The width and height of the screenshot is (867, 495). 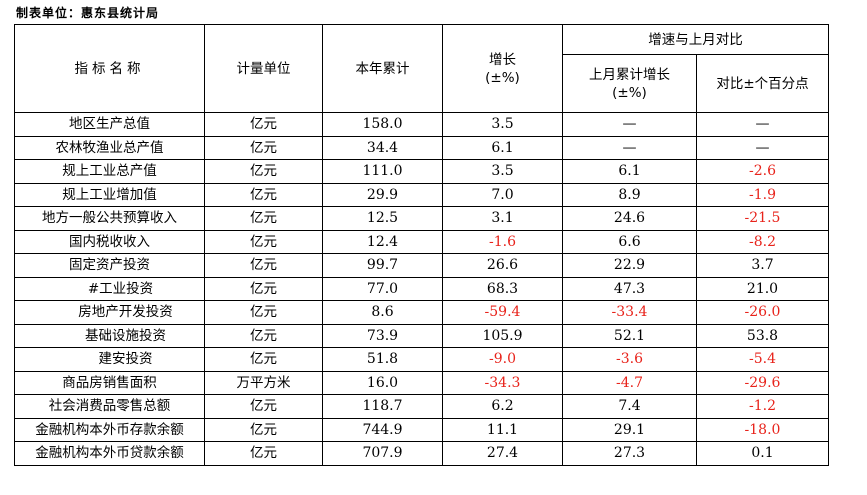 I want to click on growth-value: 68.3, so click(x=502, y=288).